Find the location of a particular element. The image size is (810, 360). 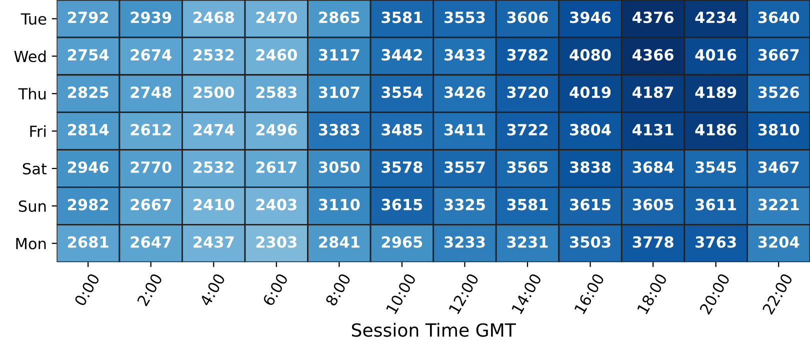

y-tick-label: Thu is located at coordinates (32, 94).